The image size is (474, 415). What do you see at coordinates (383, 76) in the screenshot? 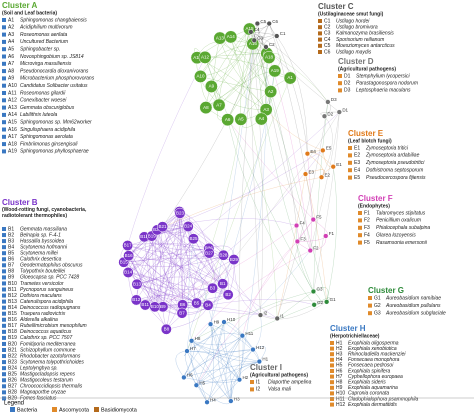
I see `item-name: Stemphylium lycopersici` at bounding box center [383, 76].